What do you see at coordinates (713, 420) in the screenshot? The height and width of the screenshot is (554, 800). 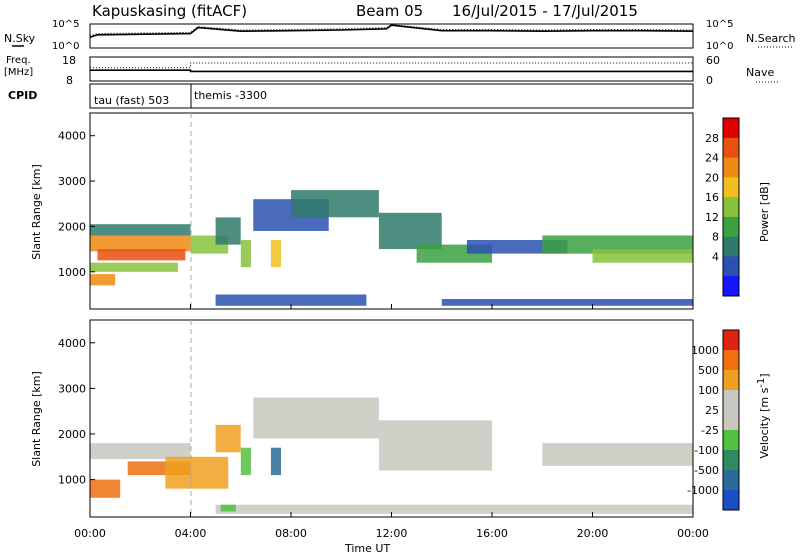 I see `velocity-colorbar: 1000 500 100 25 -25 -100 -500 -1000` at bounding box center [713, 420].